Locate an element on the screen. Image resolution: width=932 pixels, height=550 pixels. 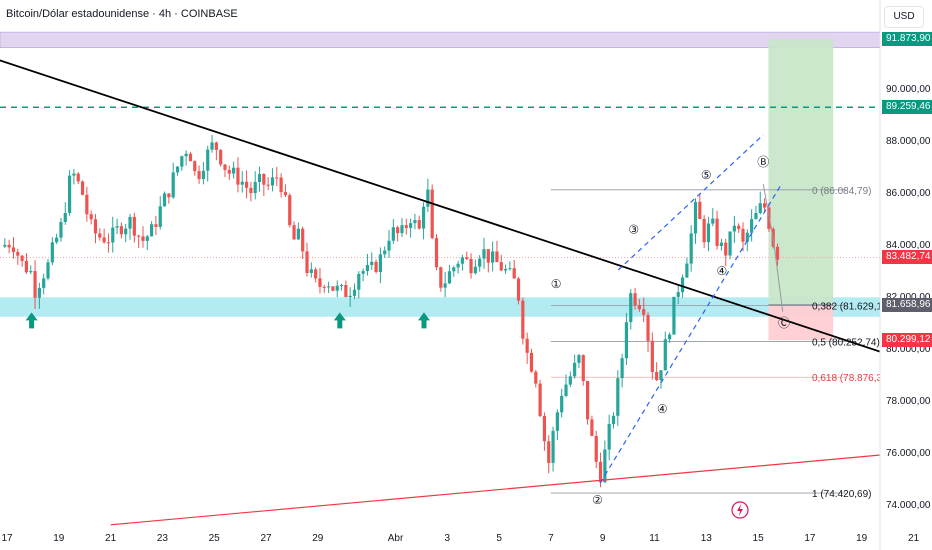
x-tick-label: 9 is located at coordinates (603, 538).